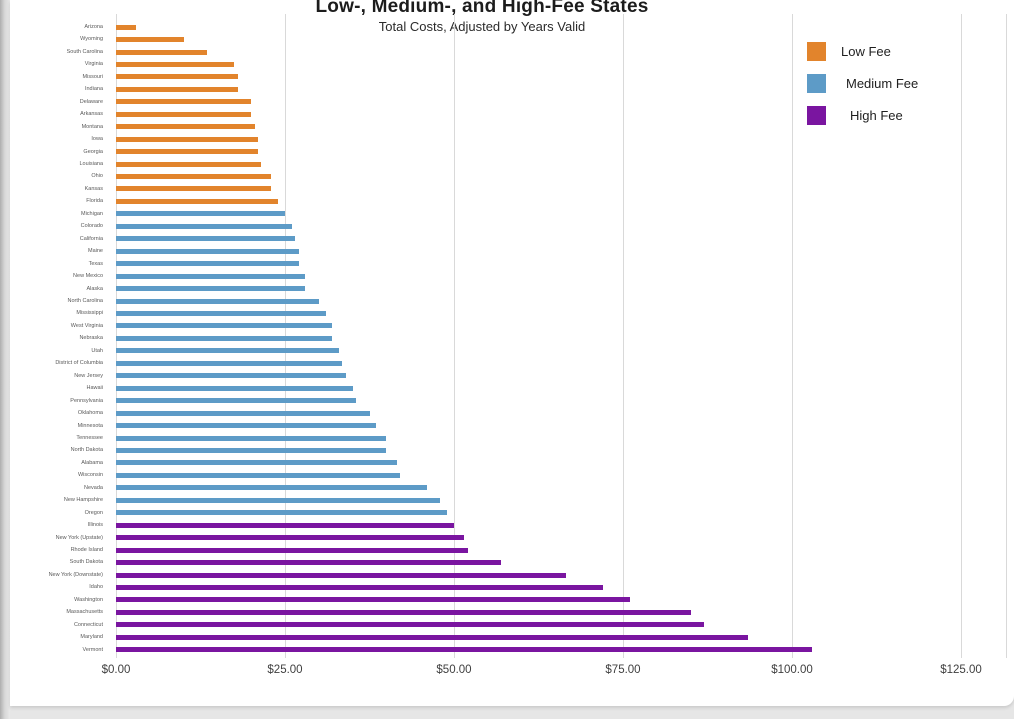 Image resolution: width=1014 pixels, height=719 pixels. I want to click on y-axis-label: New Mexico, so click(88, 276).